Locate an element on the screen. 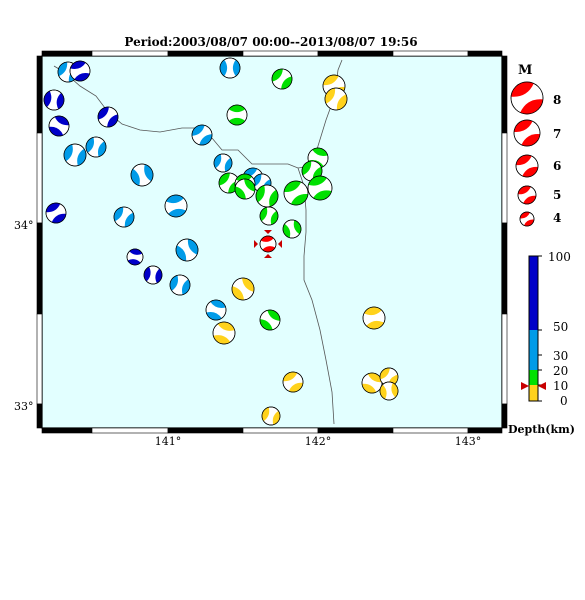 The height and width of the screenshot is (600, 585). depth-colorbar: 100 50 30 20 10 0 Depth(km) is located at coordinates (541, 343).